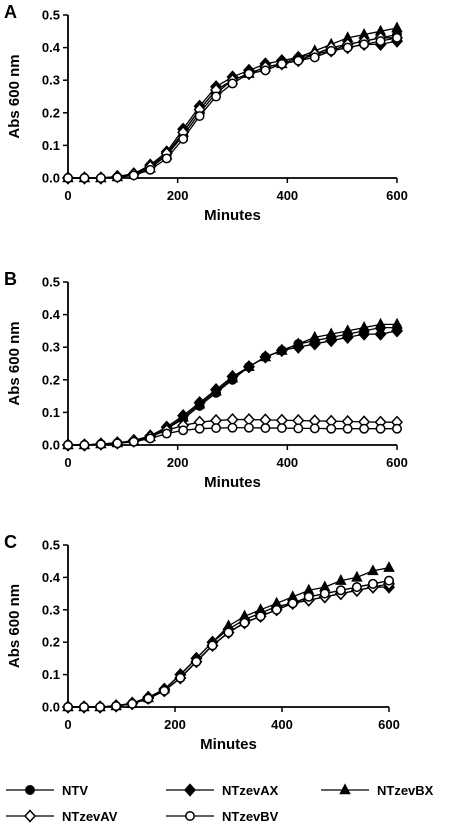  I want to click on legend-item-NTzevAX: NTzevAX, so click(222, 790).